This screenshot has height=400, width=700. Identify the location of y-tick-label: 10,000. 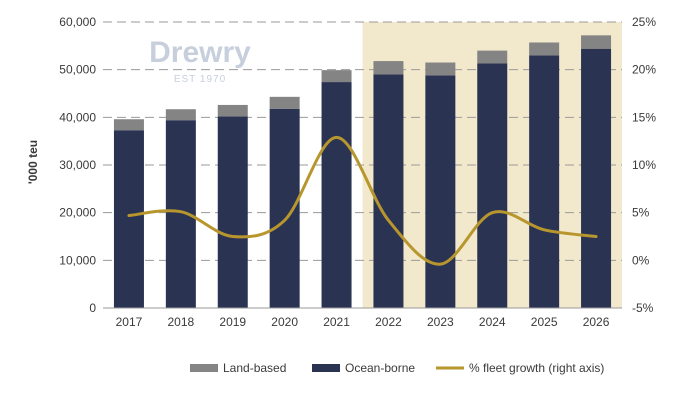
(77, 260).